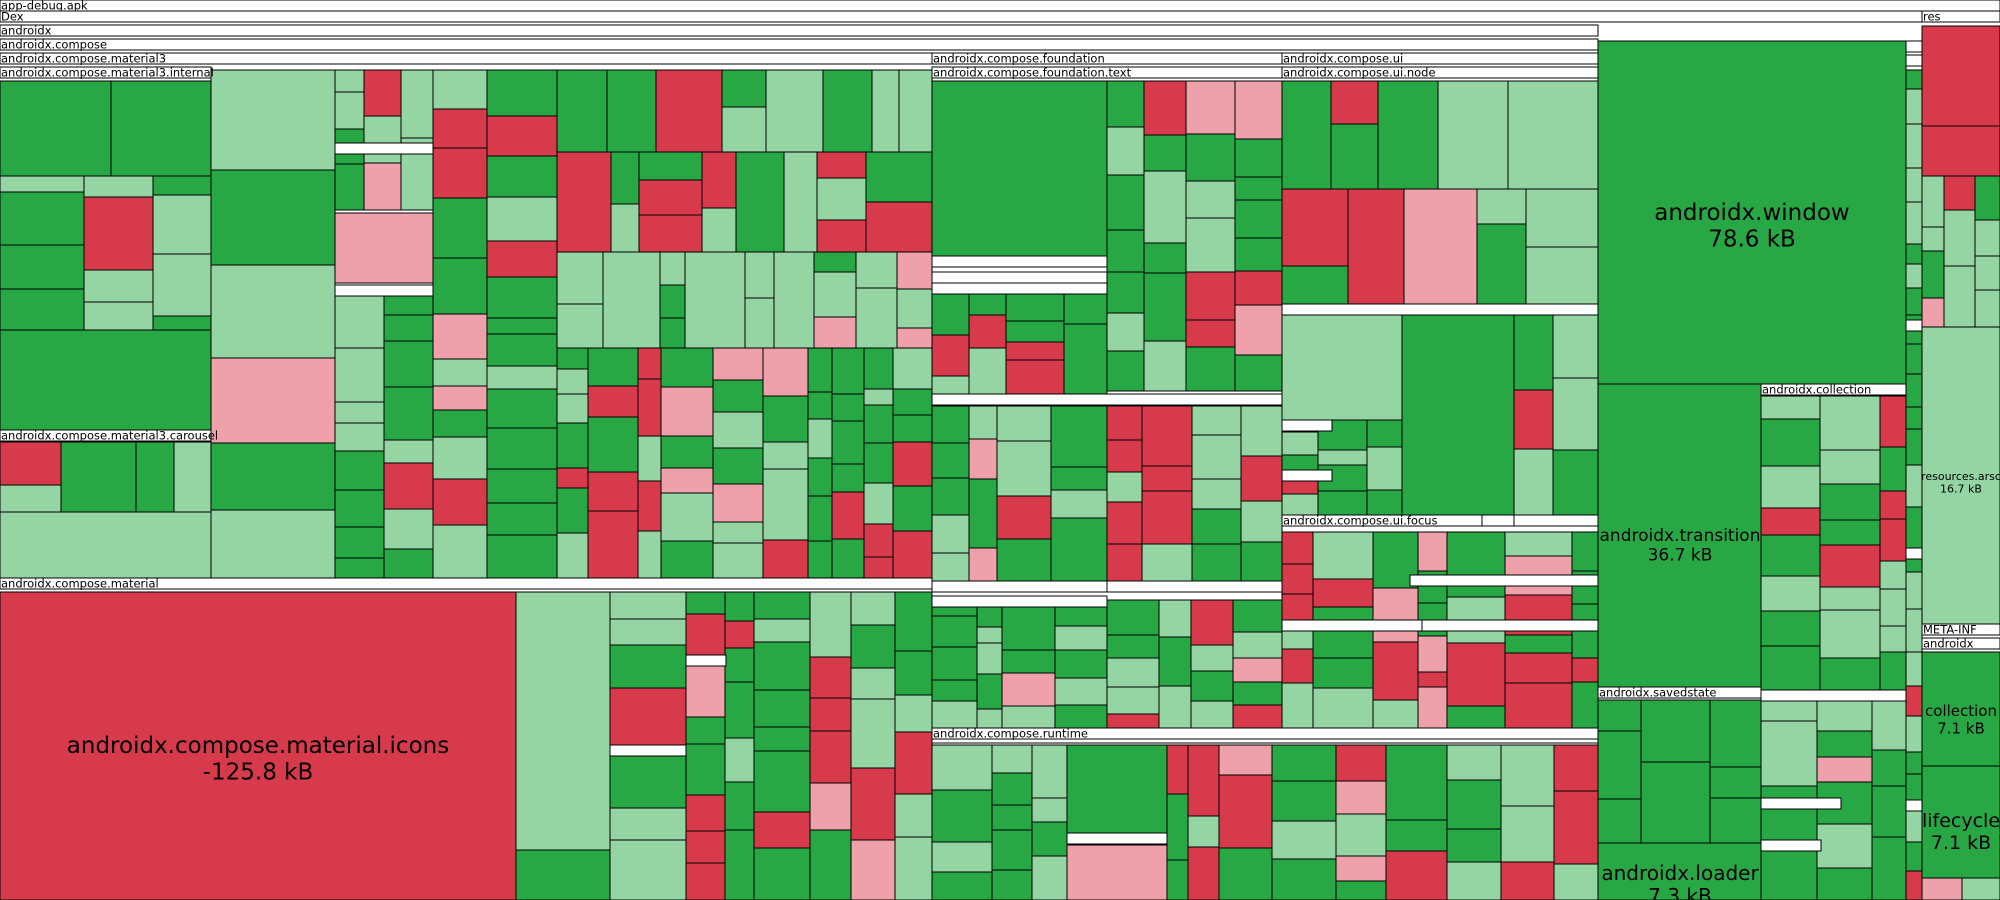 This screenshot has height=900, width=2000. What do you see at coordinates (1359, 73) in the screenshot?
I see `group-label: androidx.compose.ui.node` at bounding box center [1359, 73].